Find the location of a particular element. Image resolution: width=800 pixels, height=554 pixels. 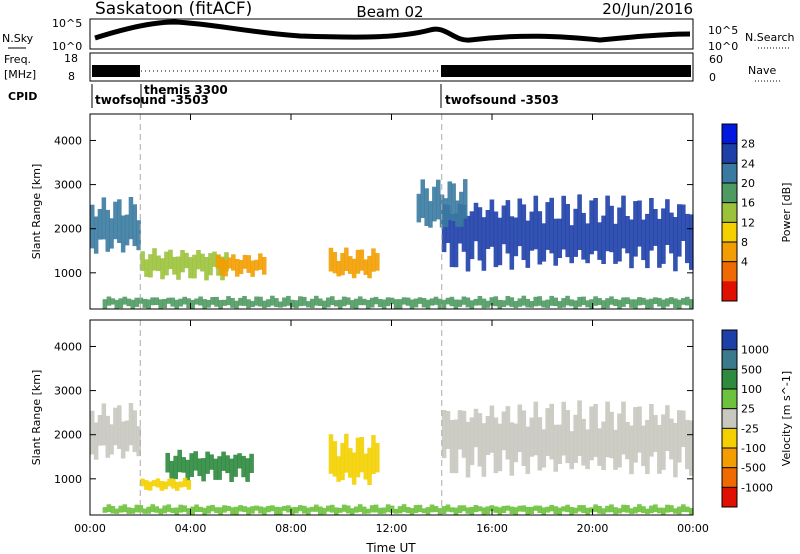

beam-title: Beam 02 is located at coordinates (389, 12).